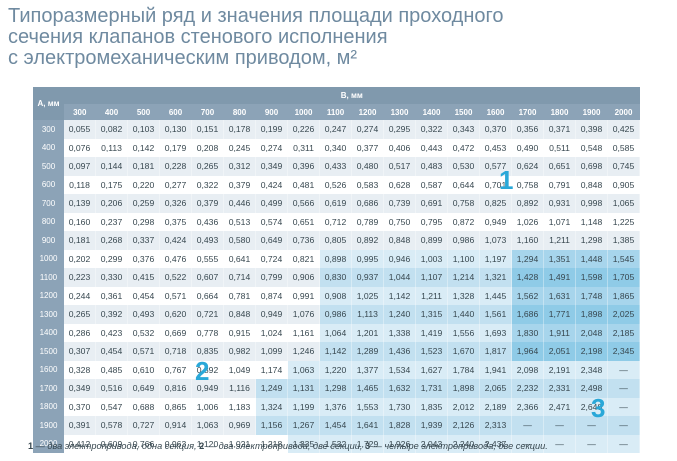 Image resolution: width=677 pixels, height=461 pixels. I want to click on table-cell: 2,051, so click(559, 351).